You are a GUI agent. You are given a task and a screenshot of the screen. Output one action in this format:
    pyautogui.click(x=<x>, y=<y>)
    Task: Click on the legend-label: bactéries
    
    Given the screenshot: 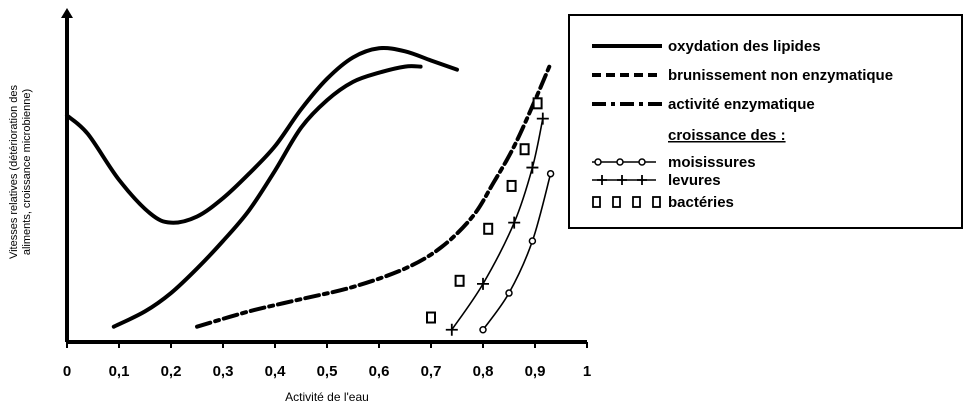 What is the action you would take?
    pyautogui.click(x=701, y=202)
    